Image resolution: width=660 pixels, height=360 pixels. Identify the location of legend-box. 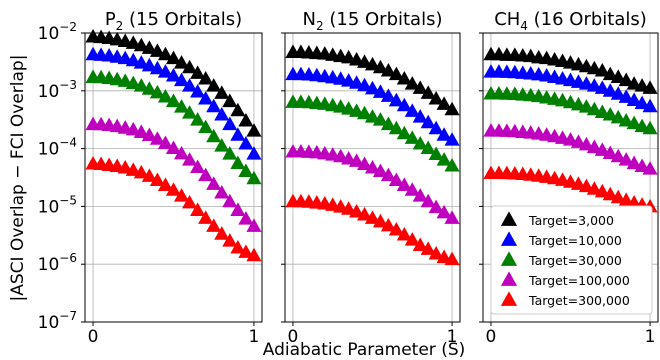
(571, 260).